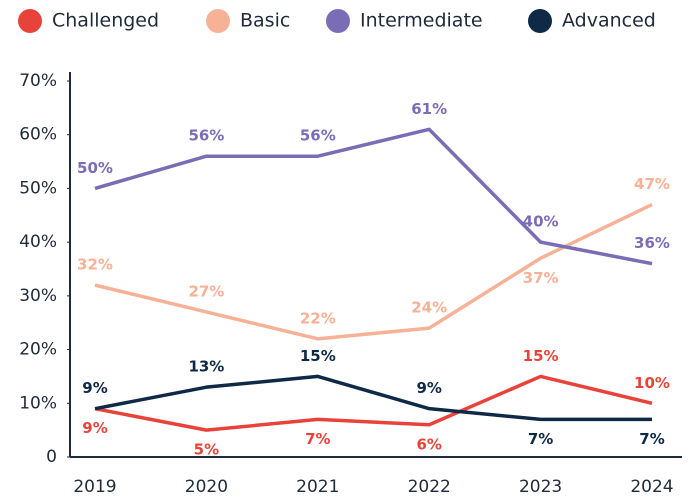  What do you see at coordinates (206, 450) in the screenshot?
I see `data-label: 5%` at bounding box center [206, 450].